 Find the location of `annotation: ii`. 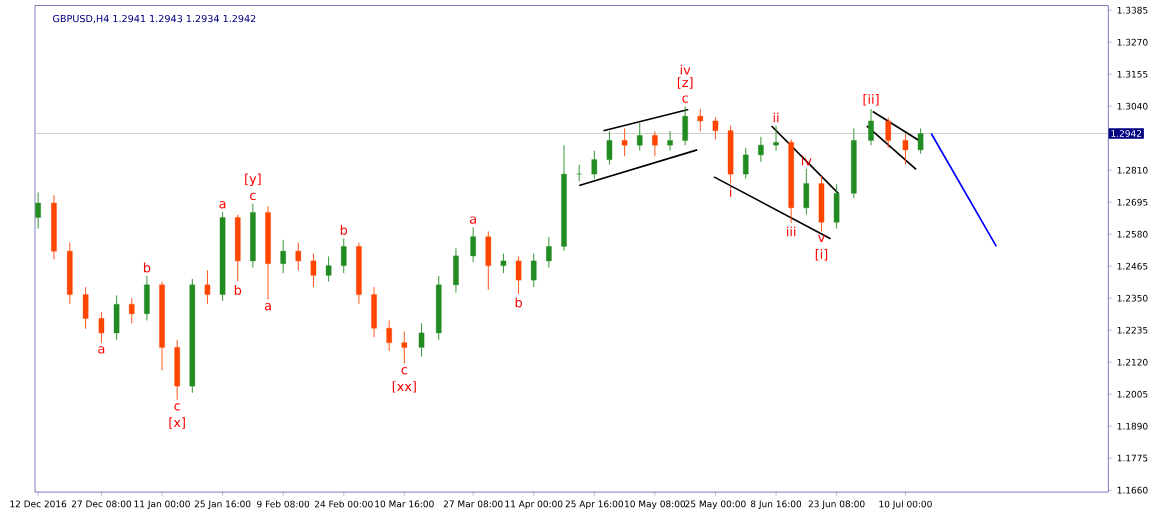

annotation: ii is located at coordinates (776, 117).